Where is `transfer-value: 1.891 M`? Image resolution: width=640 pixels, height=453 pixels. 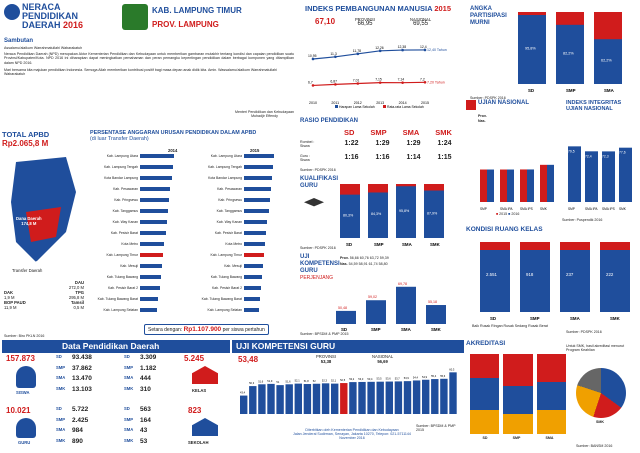 transfer-value: 1.891 M is located at coordinates (38, 262).